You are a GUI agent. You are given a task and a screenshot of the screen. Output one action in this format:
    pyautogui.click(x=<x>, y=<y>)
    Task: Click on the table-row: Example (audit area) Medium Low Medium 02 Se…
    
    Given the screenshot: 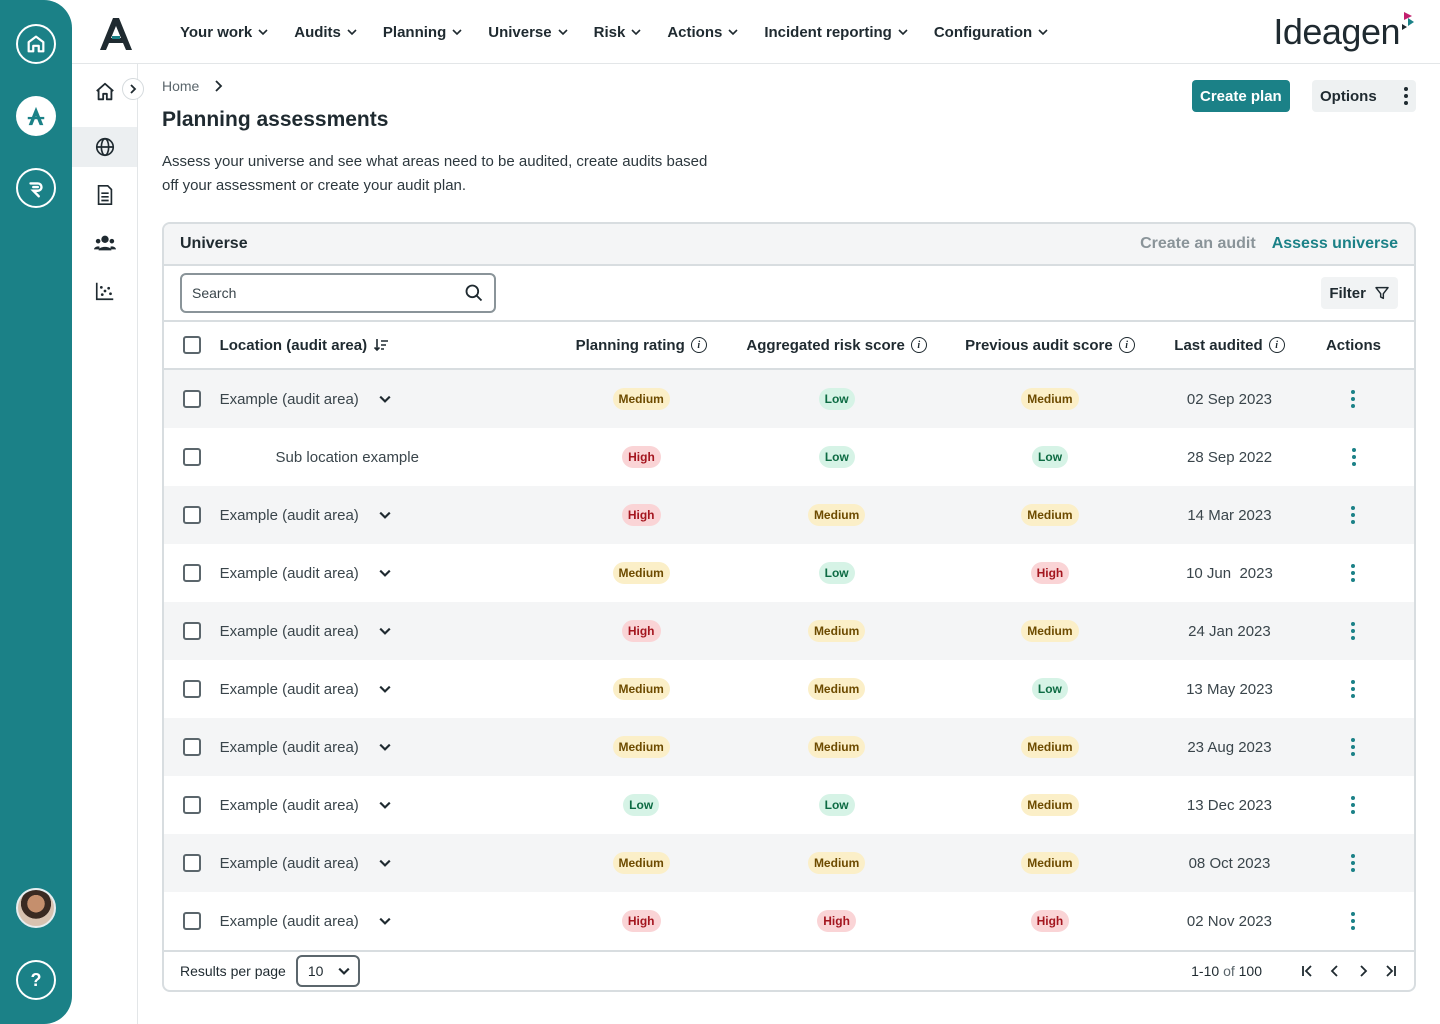 What is the action you would take?
    pyautogui.click(x=789, y=399)
    